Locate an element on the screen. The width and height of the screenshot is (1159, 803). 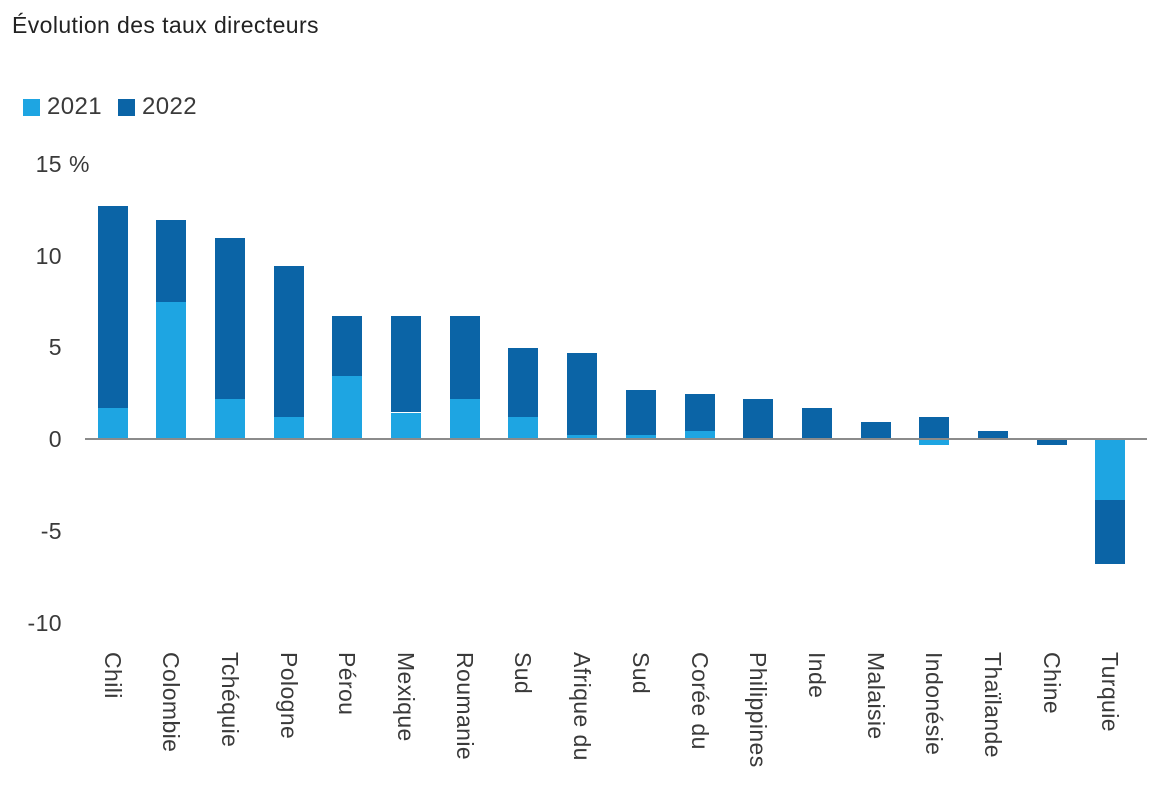
y-axis-tick-10: 10 is located at coordinates (48, 256).